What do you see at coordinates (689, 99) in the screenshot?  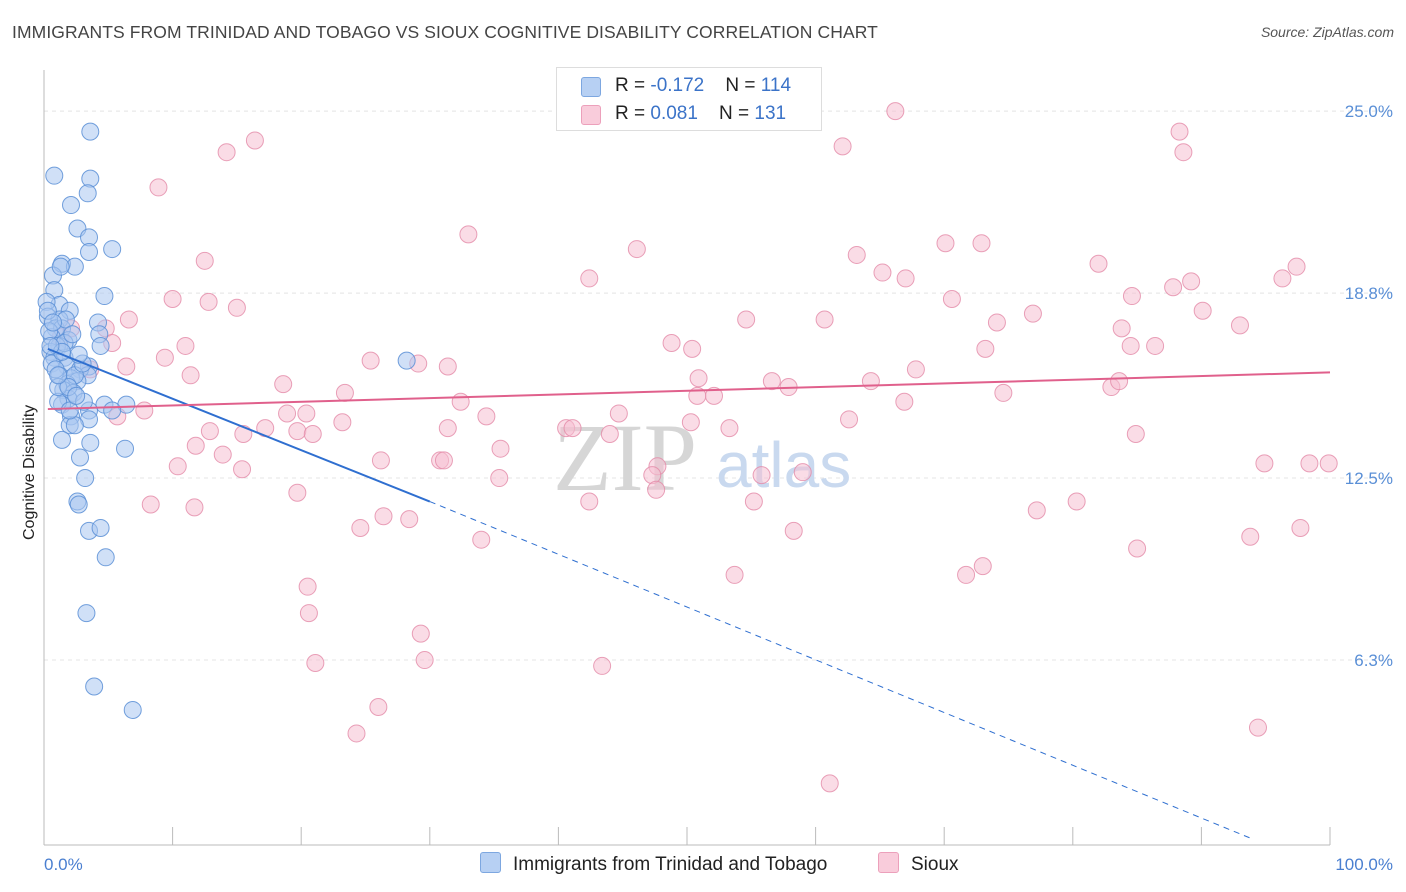 I see `correlation-legend: R = -0.172 N = 114 R = 0.081 N = 131` at bounding box center [689, 99].